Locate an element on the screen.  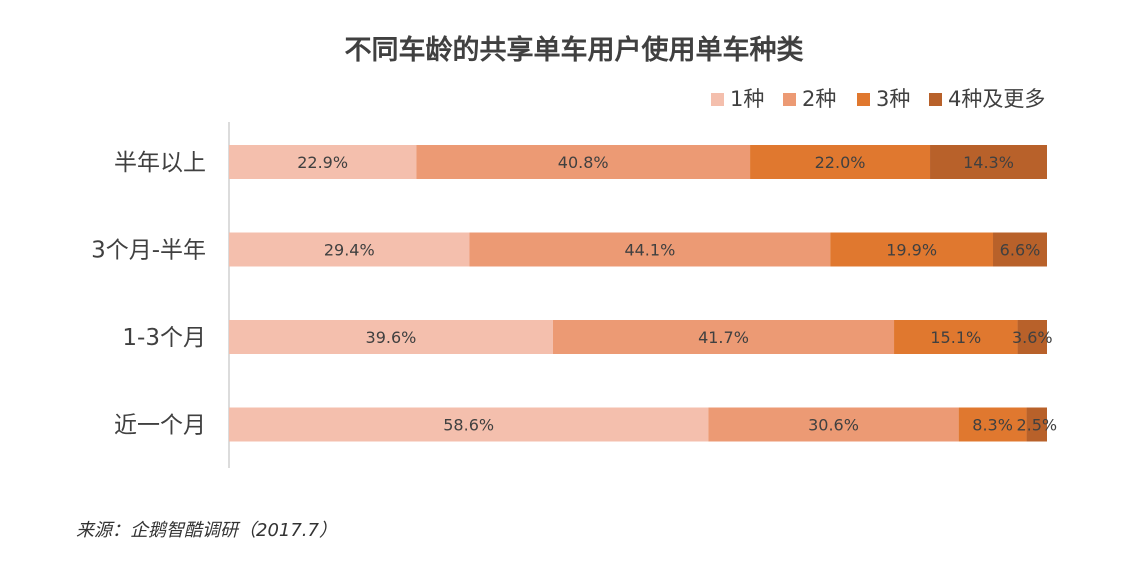
category-label-cat0: 半年以上 is located at coordinates (160, 163).